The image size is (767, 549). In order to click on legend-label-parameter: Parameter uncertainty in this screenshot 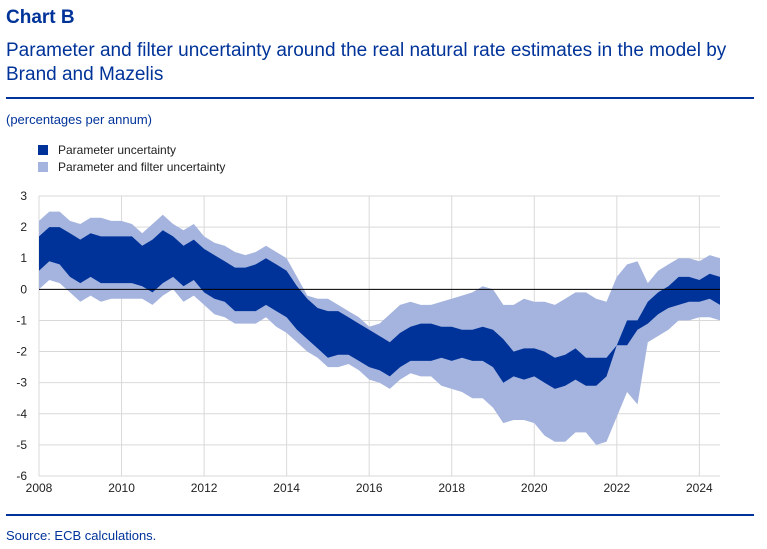, I will do `click(117, 149)`.